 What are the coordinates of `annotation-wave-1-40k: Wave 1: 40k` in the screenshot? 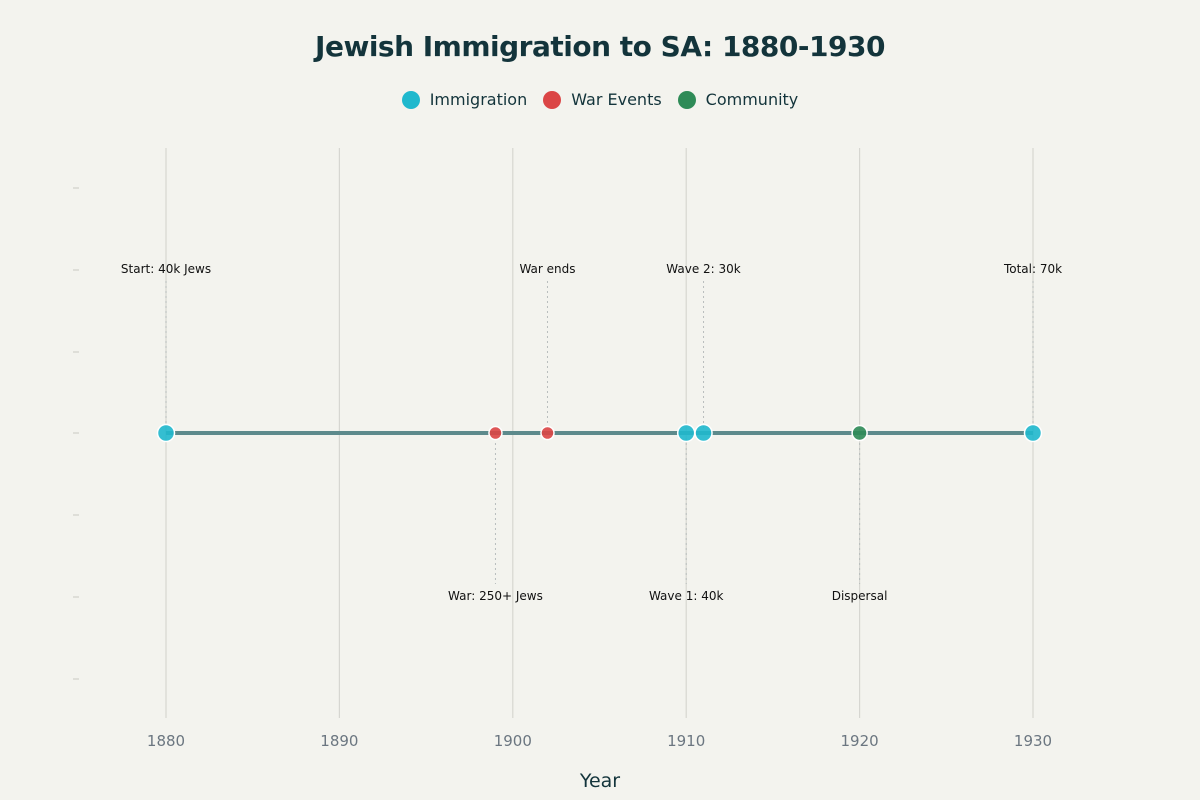 It's located at (686, 596).